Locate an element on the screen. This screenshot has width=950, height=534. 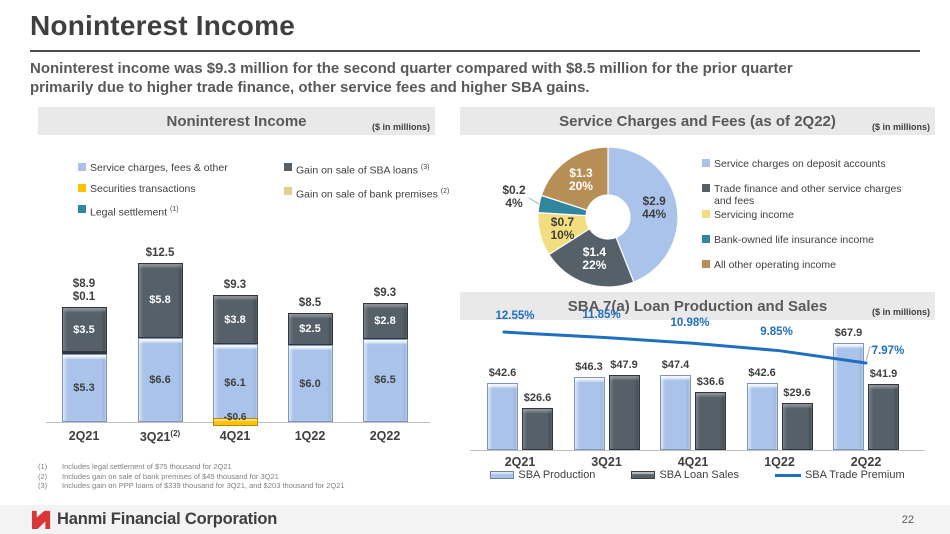
legend-item: Service charges on deposit accounts is located at coordinates (802, 164).